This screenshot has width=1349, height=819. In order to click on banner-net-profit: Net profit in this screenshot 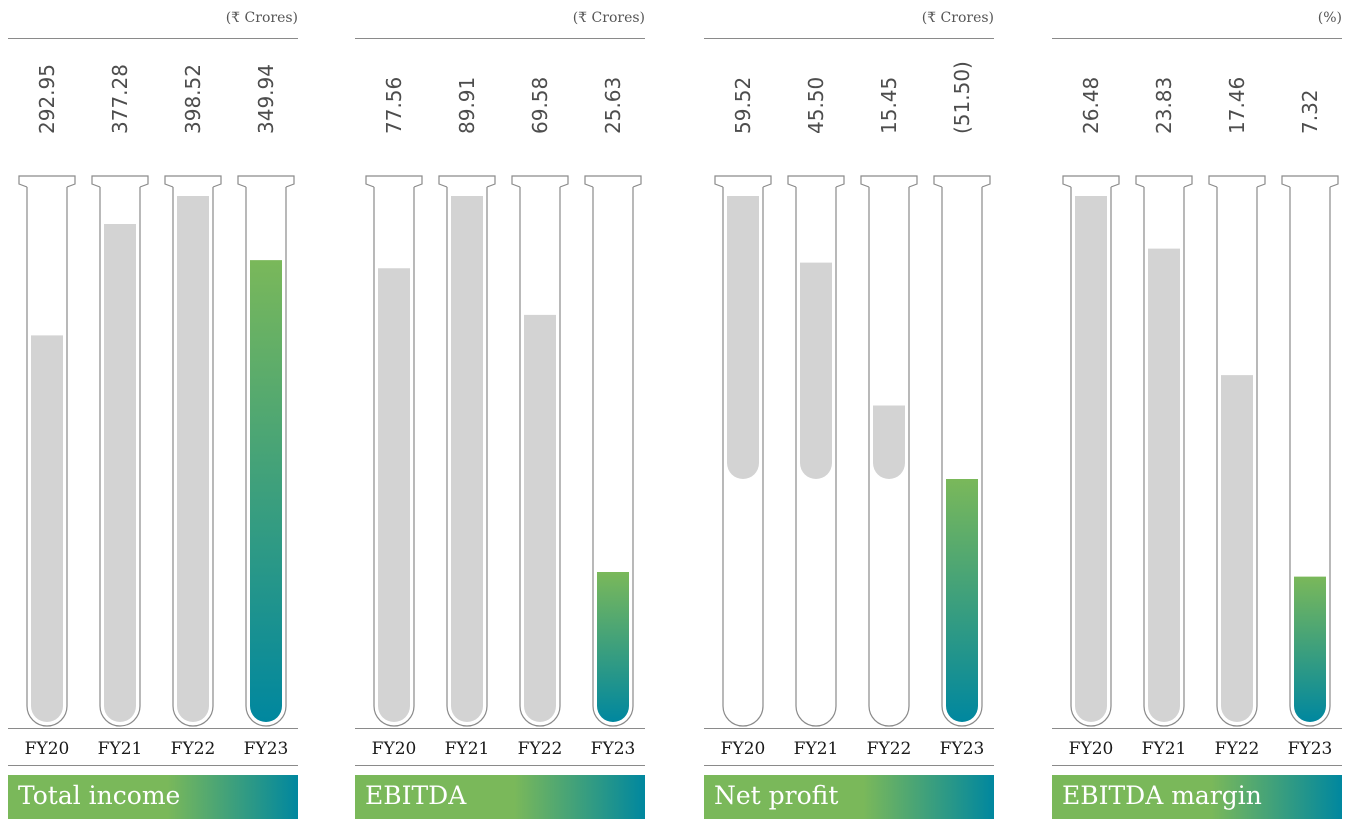, I will do `click(849, 797)`.